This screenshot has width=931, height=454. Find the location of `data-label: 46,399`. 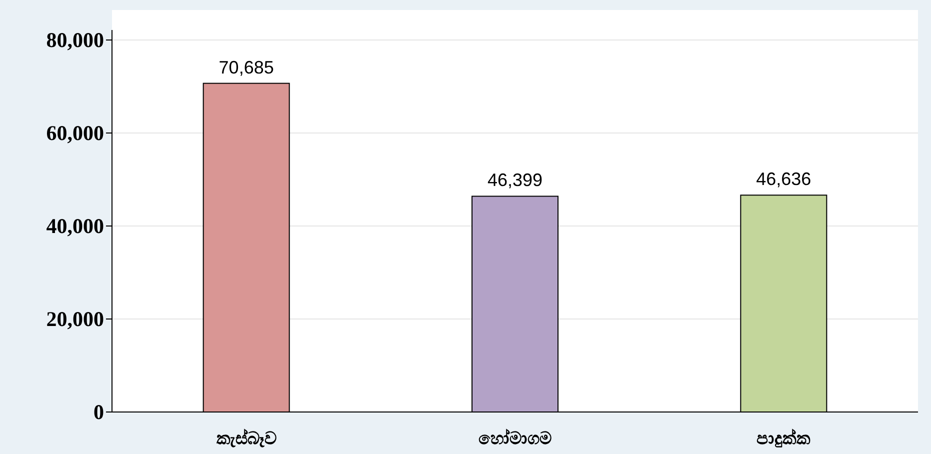

data-label: 46,399 is located at coordinates (515, 180).